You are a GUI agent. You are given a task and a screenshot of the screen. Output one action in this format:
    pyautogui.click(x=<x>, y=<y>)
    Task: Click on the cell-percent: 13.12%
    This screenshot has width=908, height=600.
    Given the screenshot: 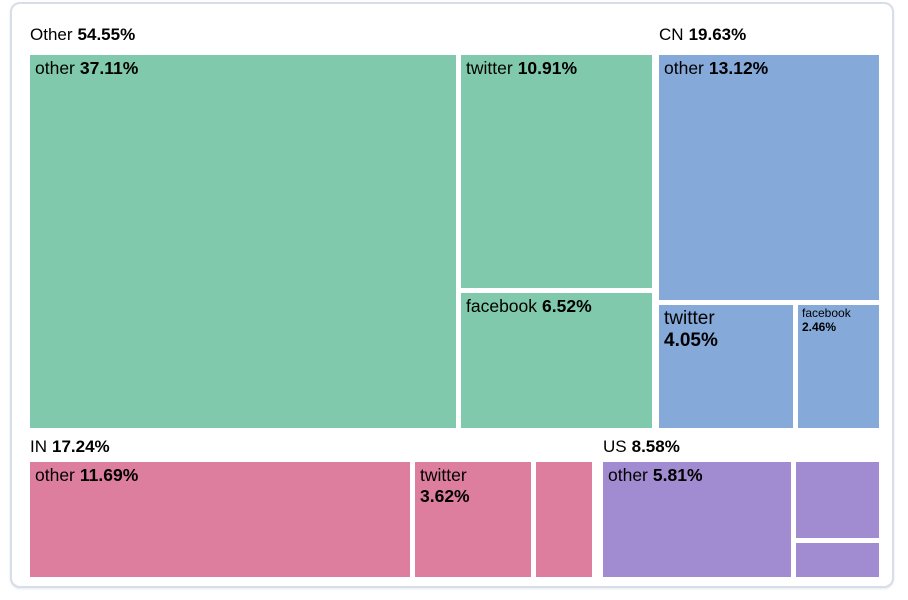 What is the action you would take?
    pyautogui.click(x=738, y=68)
    